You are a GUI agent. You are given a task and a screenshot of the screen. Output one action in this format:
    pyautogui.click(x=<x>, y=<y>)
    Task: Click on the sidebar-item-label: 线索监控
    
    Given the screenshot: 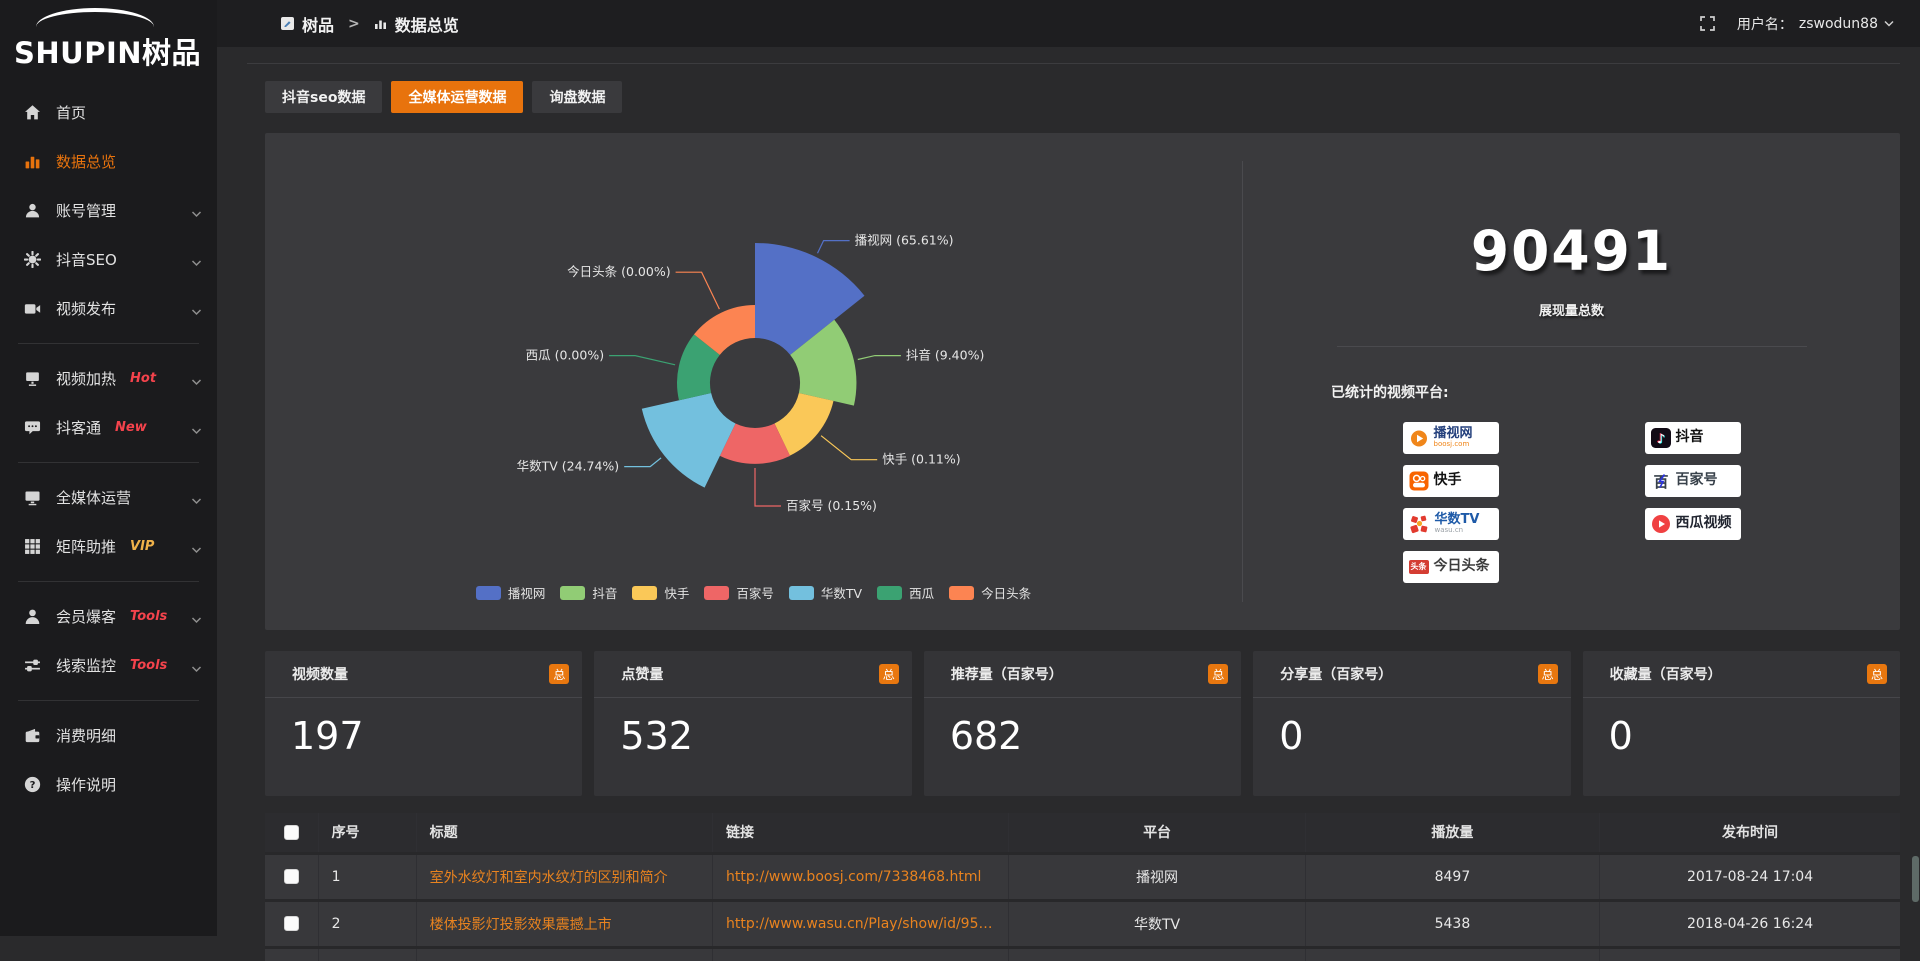 What is the action you would take?
    pyautogui.click(x=86, y=666)
    